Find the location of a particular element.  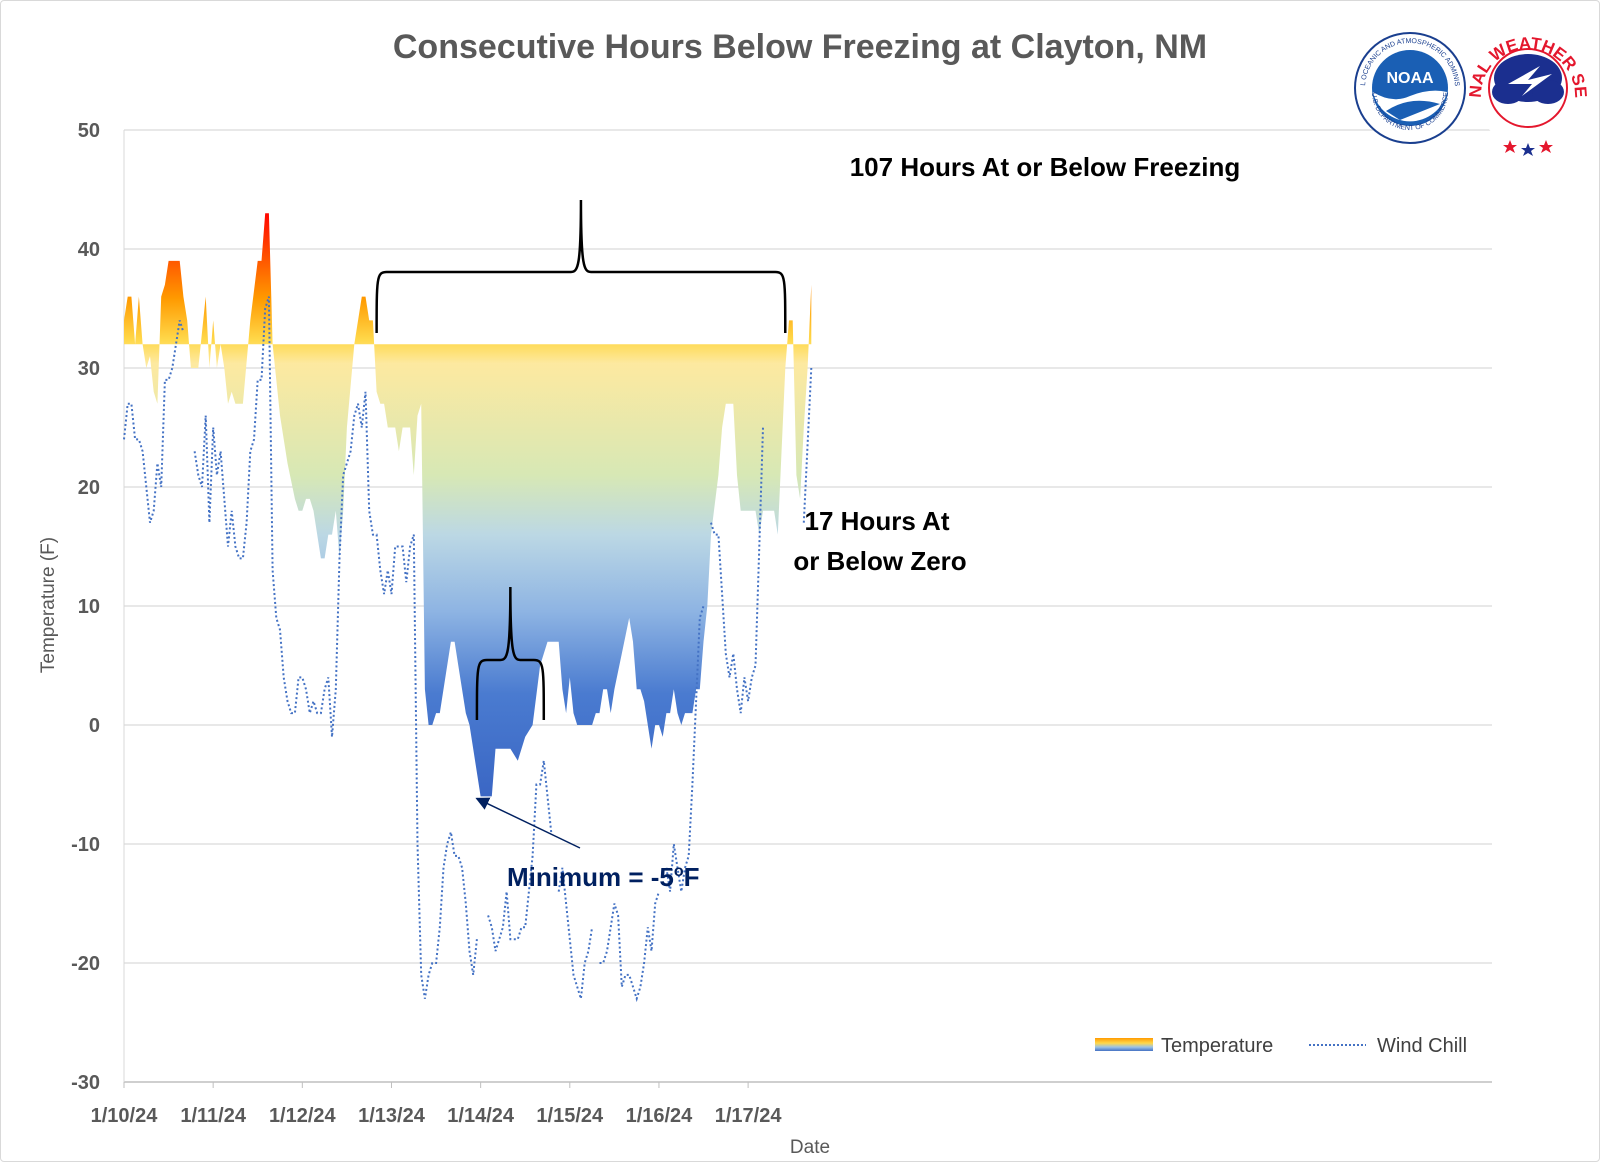

y-tick-label: 0 is located at coordinates (94, 726).